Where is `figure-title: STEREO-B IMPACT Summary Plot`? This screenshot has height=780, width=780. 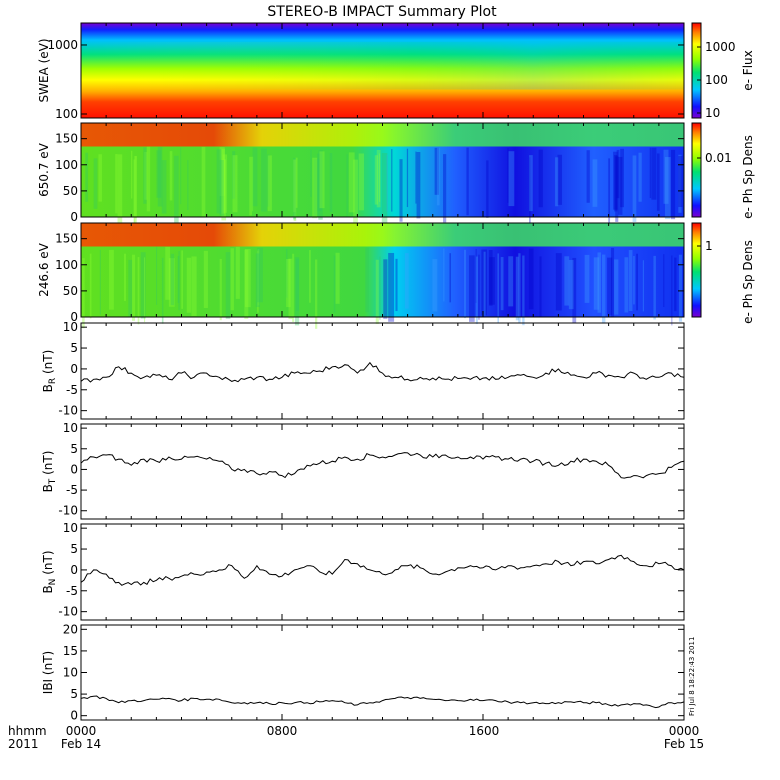
figure-title: STEREO-B IMPACT Summary Plot is located at coordinates (382, 12).